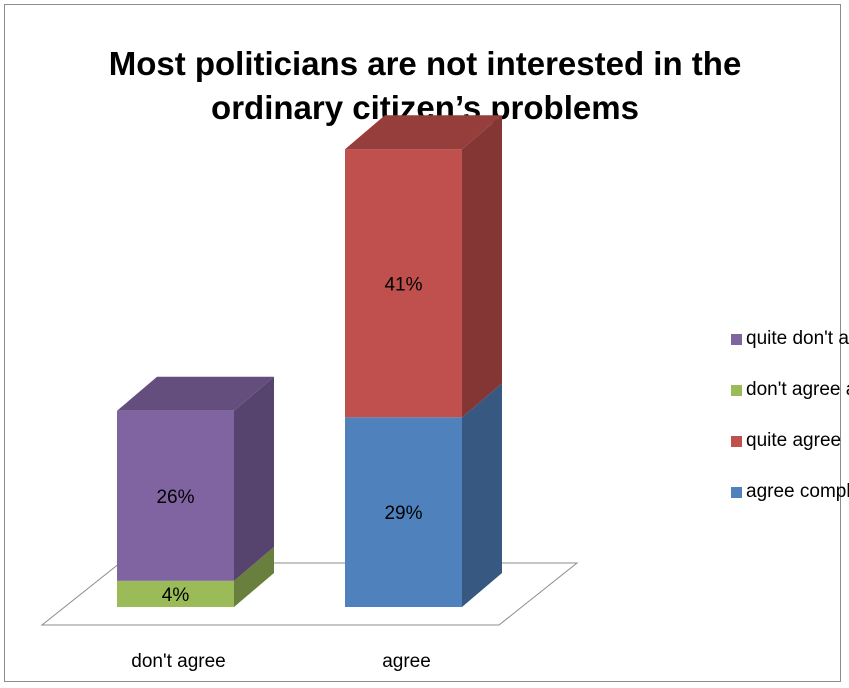  I want to click on data-label: 26%, so click(175, 497).